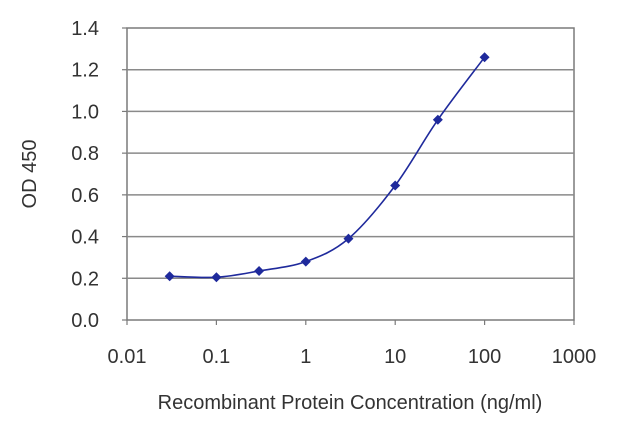 The height and width of the screenshot is (427, 640). Describe the element at coordinates (85, 29) in the screenshot. I see `y-tick-label: 1.4` at that location.